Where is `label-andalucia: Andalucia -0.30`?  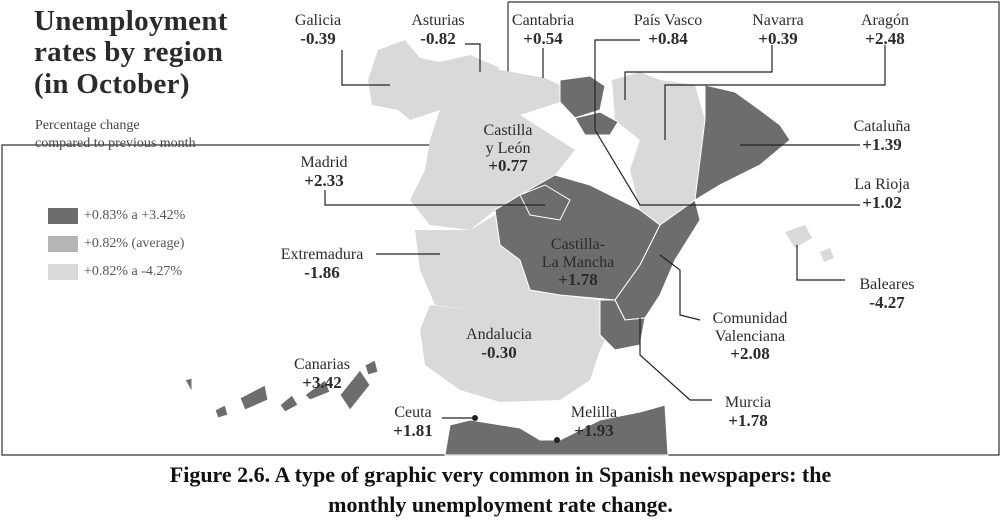 label-andalucia: Andalucia -0.30 is located at coordinates (499, 344).